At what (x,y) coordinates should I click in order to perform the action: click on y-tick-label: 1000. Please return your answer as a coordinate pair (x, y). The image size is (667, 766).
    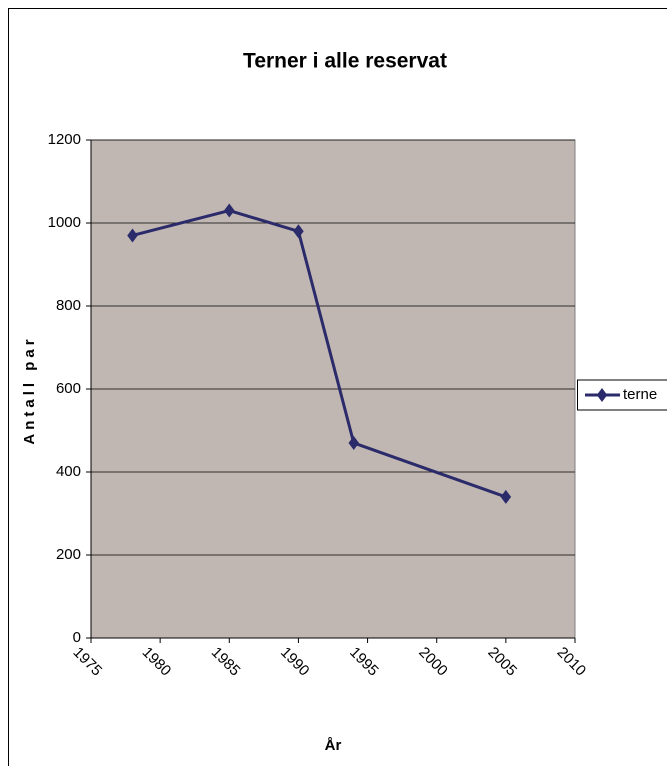
    Looking at the image, I should click on (64, 222).